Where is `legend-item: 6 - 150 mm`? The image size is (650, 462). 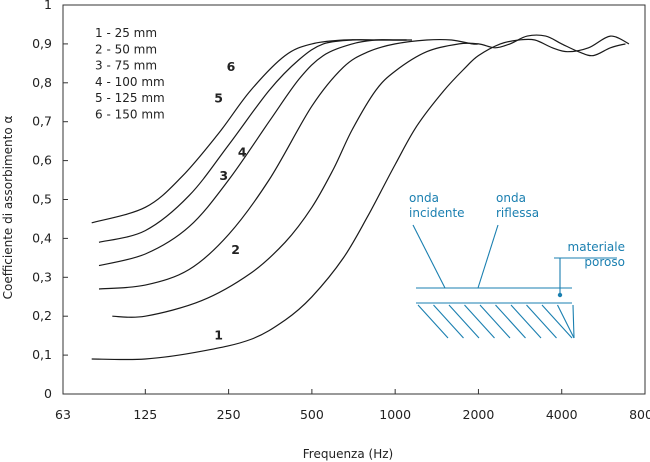
legend-item: 6 - 150 mm is located at coordinates (130, 115).